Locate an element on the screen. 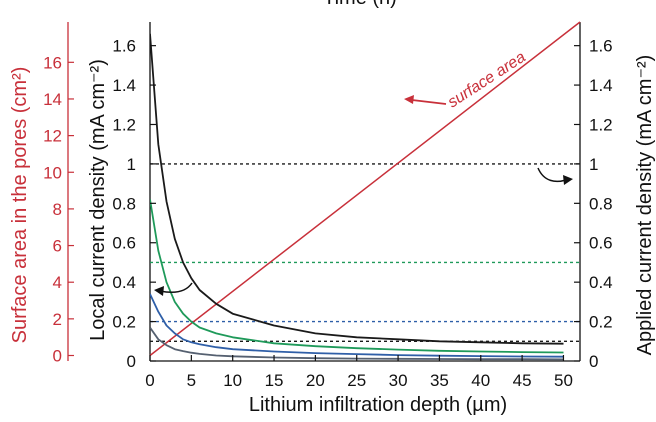 Image resolution: width=656 pixels, height=422 pixels. surface-tick-label: 16 is located at coordinates (52, 62).